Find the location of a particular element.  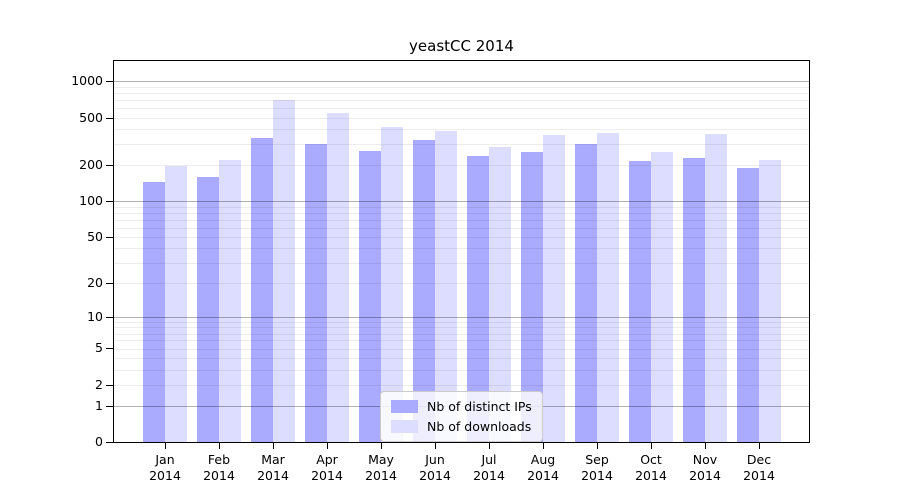

y-tick-label: 500 is located at coordinates (91, 117).